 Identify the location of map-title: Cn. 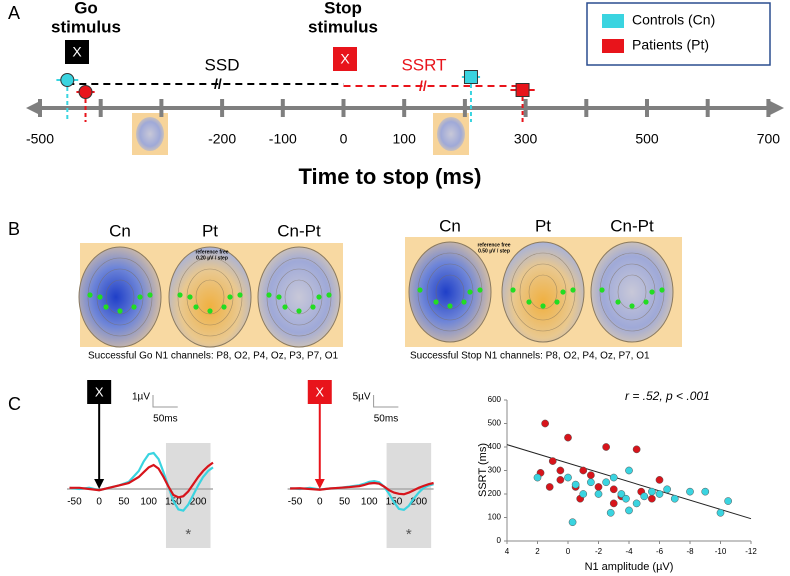
(450, 225).